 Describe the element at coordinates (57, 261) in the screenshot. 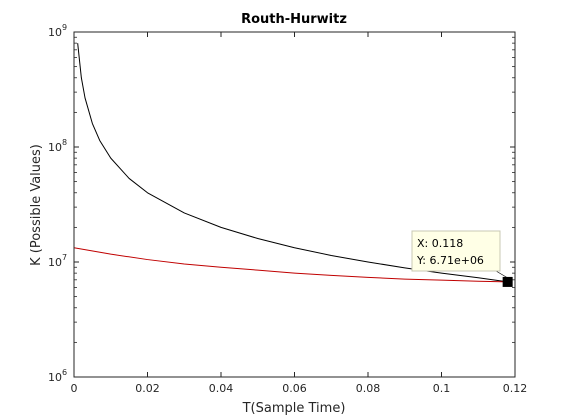

I see `y-tick-label: 10⁷` at that location.